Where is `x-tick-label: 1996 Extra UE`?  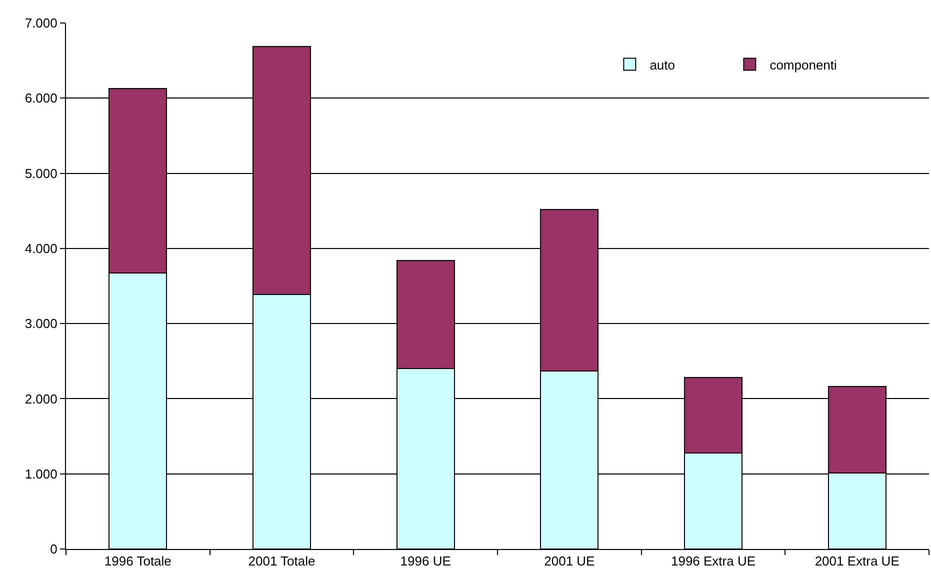 x-tick-label: 1996 Extra UE is located at coordinates (713, 561).